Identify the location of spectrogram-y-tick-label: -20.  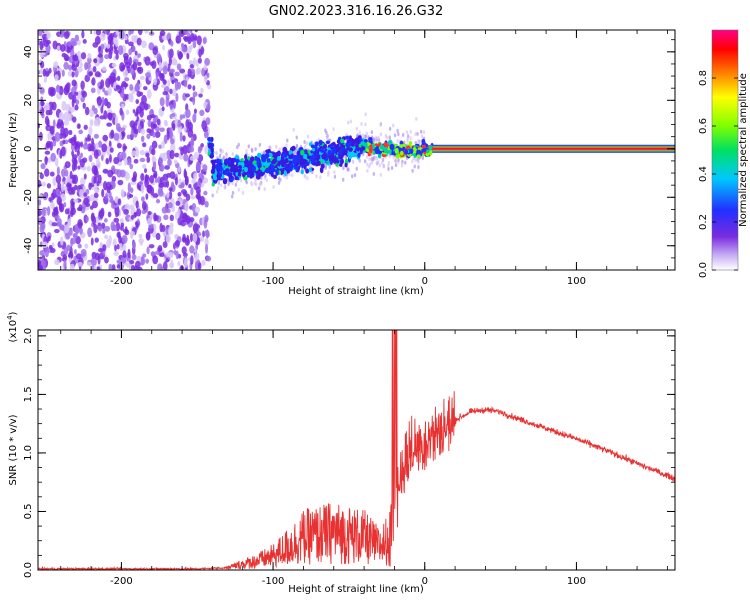
(28, 197).